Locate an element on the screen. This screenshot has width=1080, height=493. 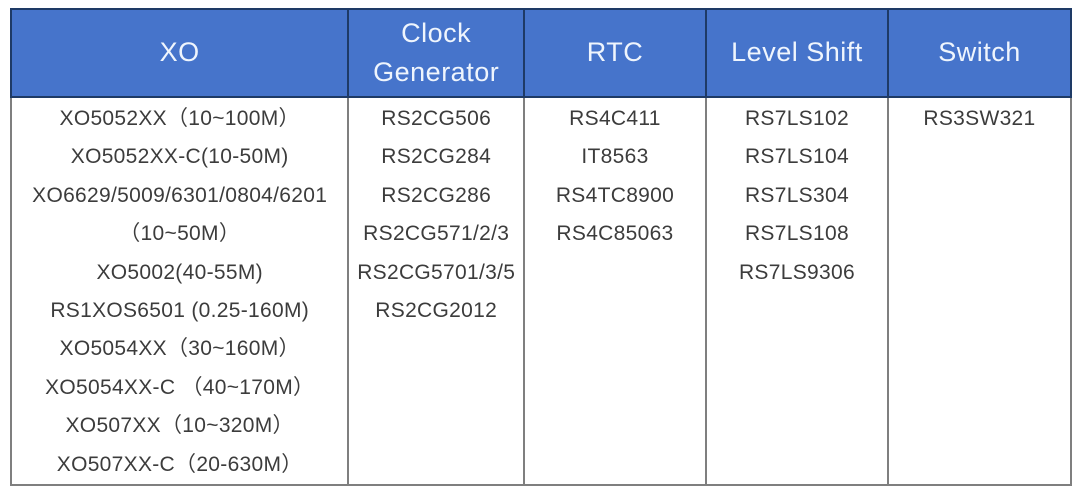
part-number: RS7LS104 is located at coordinates (796, 157).